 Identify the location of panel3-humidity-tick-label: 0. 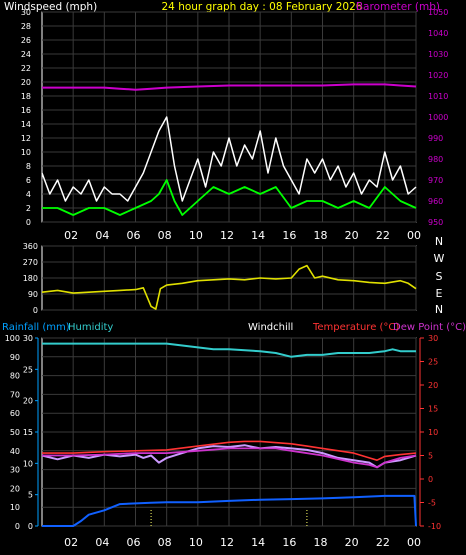
(17, 526).